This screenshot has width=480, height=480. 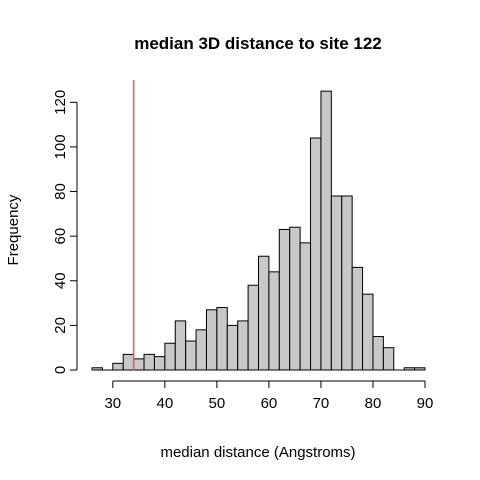 What do you see at coordinates (269, 403) in the screenshot?
I see `x-tick-label: 60` at bounding box center [269, 403].